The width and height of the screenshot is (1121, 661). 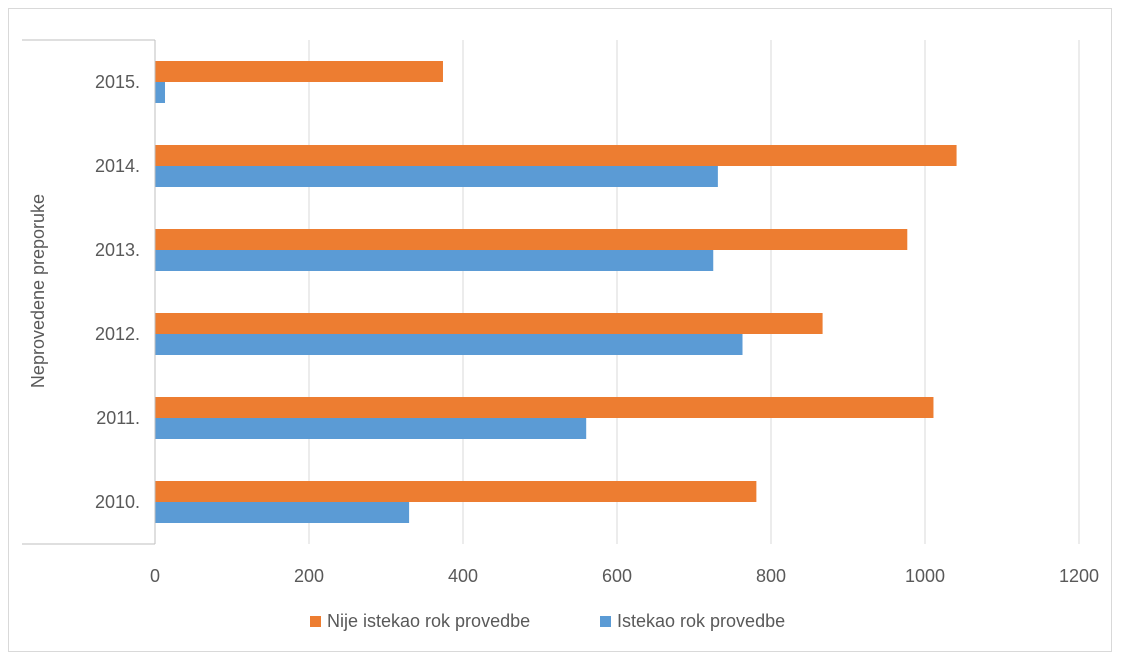 I want to click on axes, so click(x=89, y=292).